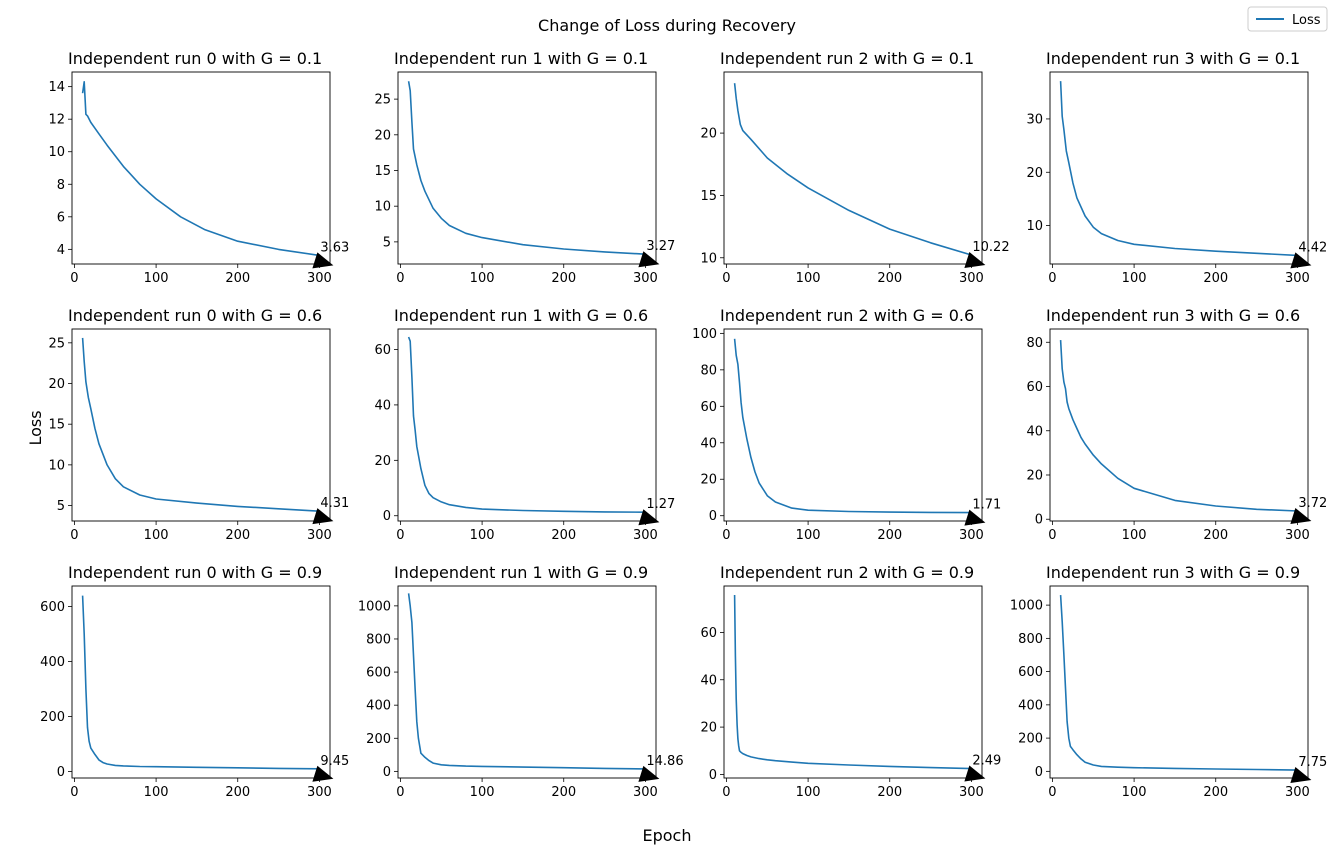 Image resolution: width=1334 pixels, height=853 pixels. What do you see at coordinates (990, 247) in the screenshot?
I see `final-value-label: 10.22` at bounding box center [990, 247].